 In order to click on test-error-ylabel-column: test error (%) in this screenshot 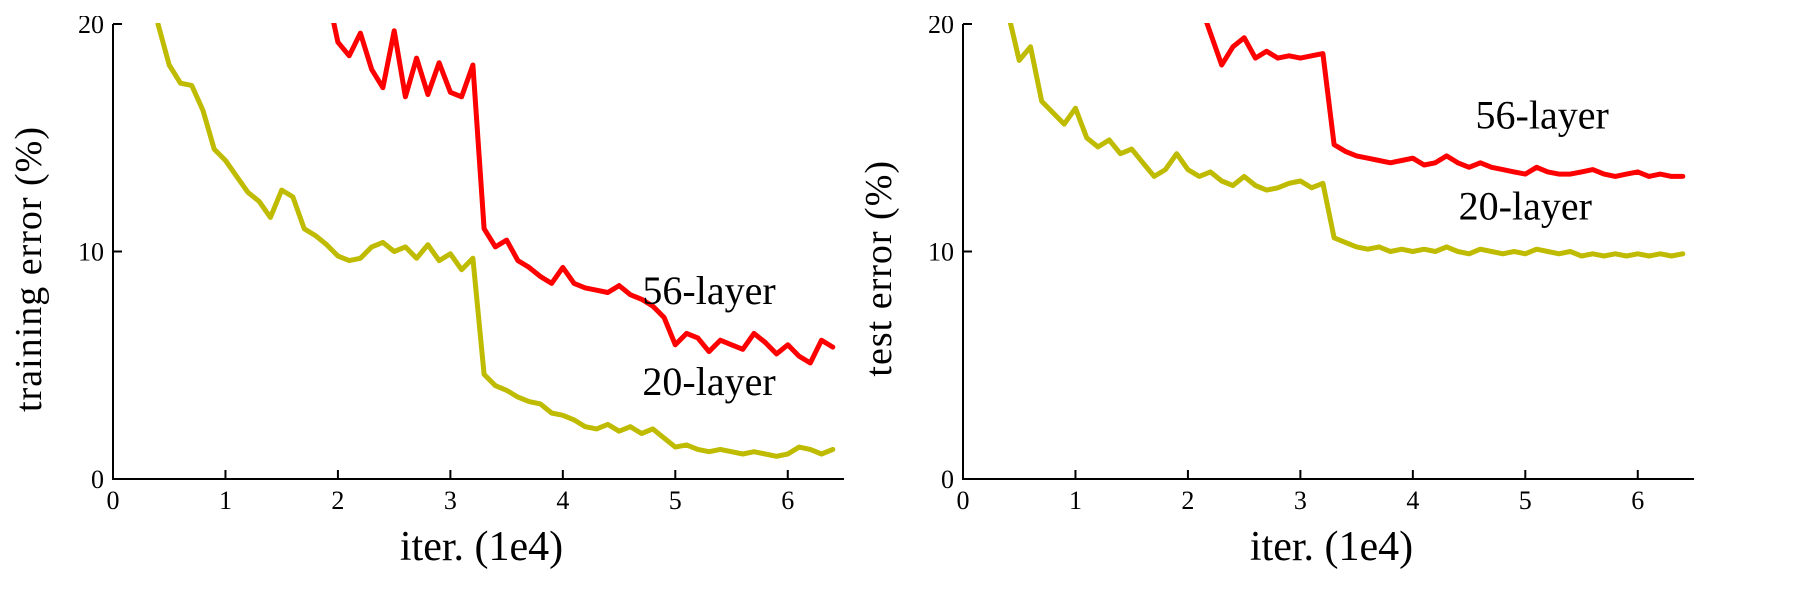, I will do `click(879, 268)`.